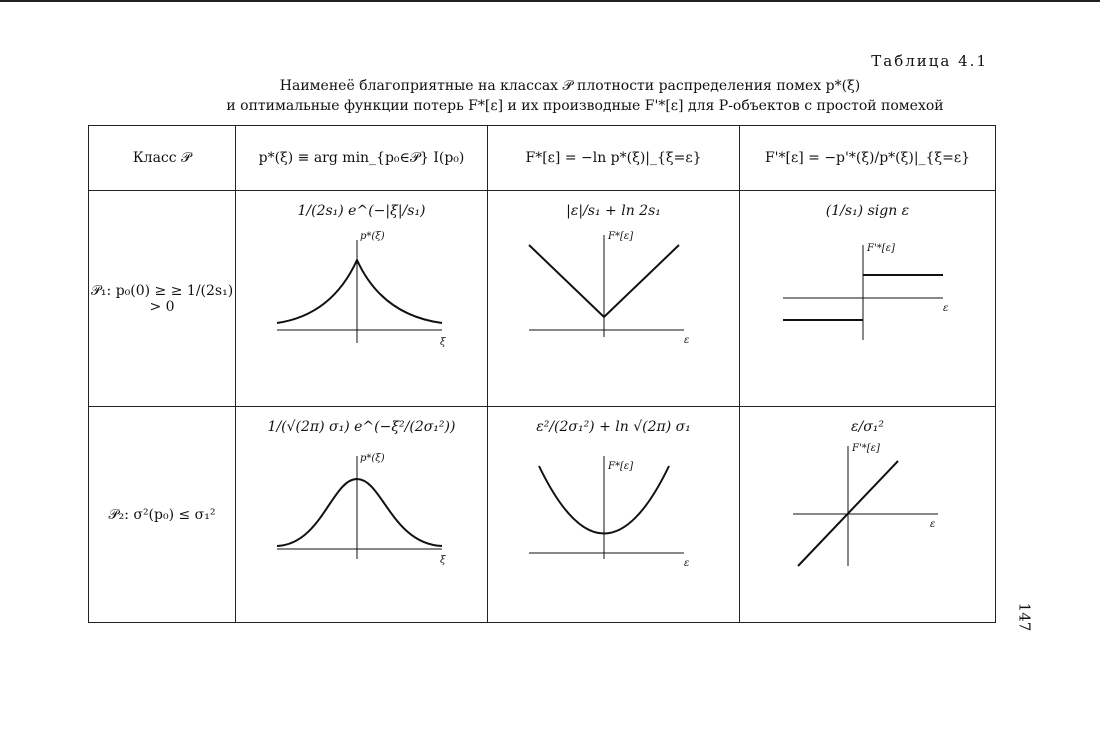 The image size is (1100, 735). I want to click on header-class: Класс 𝒫, so click(162, 158).